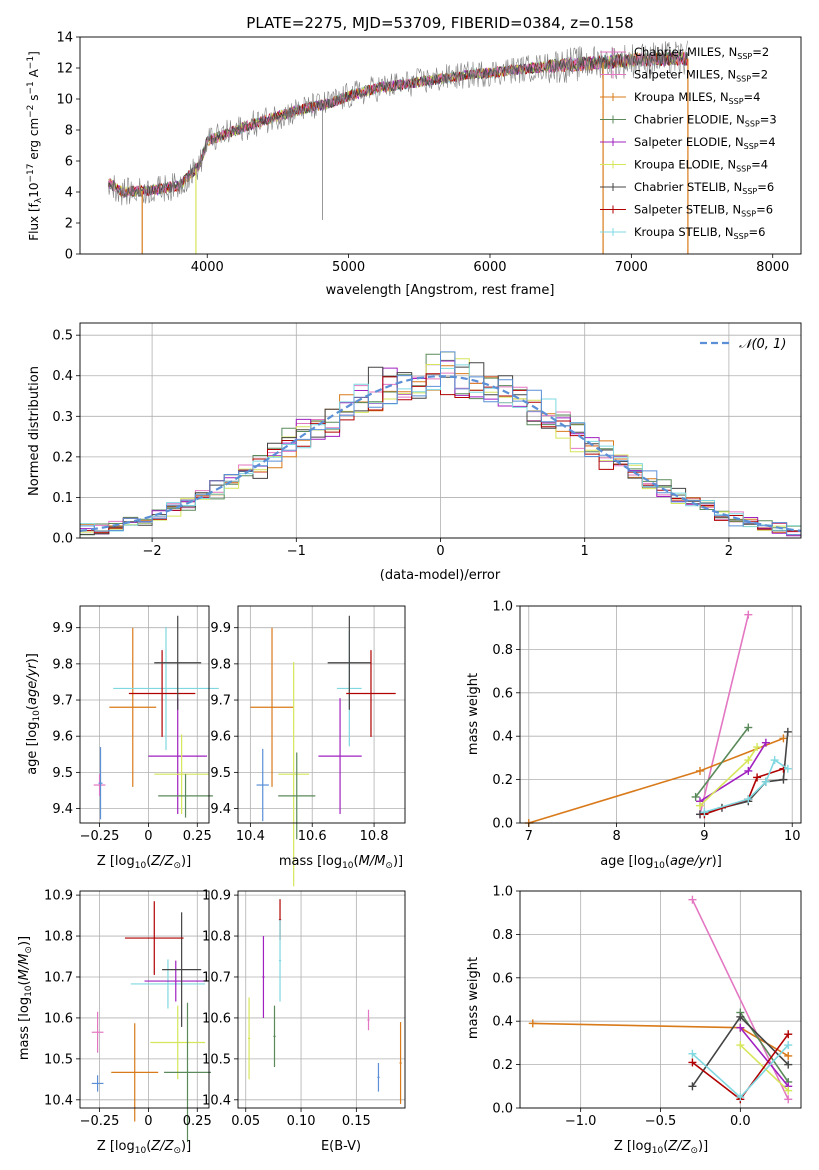 The height and width of the screenshot is (1170, 819). What do you see at coordinates (321, 999) in the screenshot?
I see `mass_vs_ebv-frame` at bounding box center [321, 999].